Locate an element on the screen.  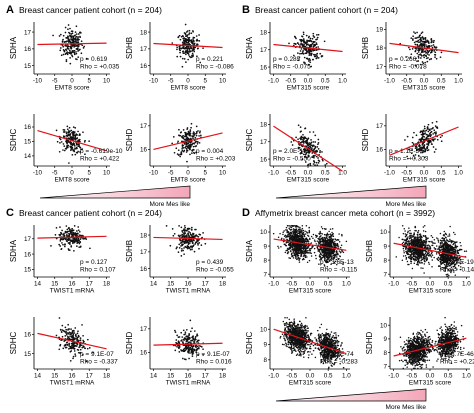
x-tick-label: -10 is located at coordinates (38, 81).